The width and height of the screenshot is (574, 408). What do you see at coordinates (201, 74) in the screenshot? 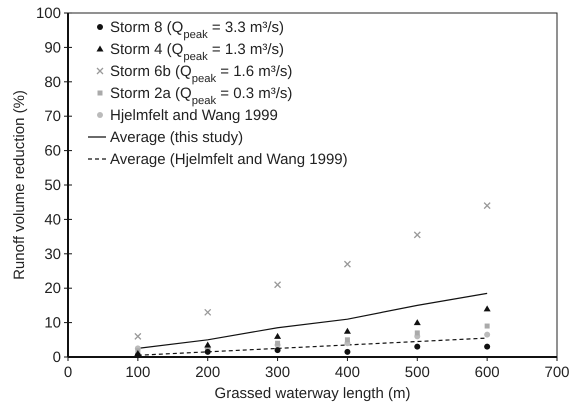
I see `legend-label: Storm 6b (Q$_{peak}$ = 1.6 m³/s)` at bounding box center [201, 74].